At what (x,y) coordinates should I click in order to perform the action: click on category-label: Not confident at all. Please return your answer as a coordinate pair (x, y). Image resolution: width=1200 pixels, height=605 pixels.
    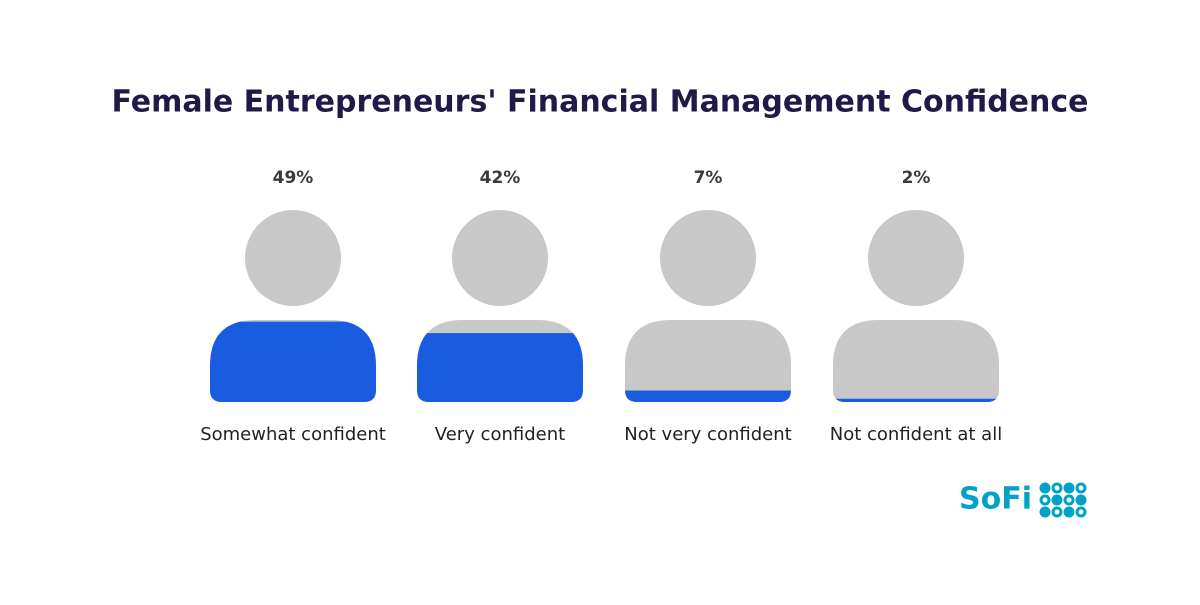
    Looking at the image, I should click on (916, 434).